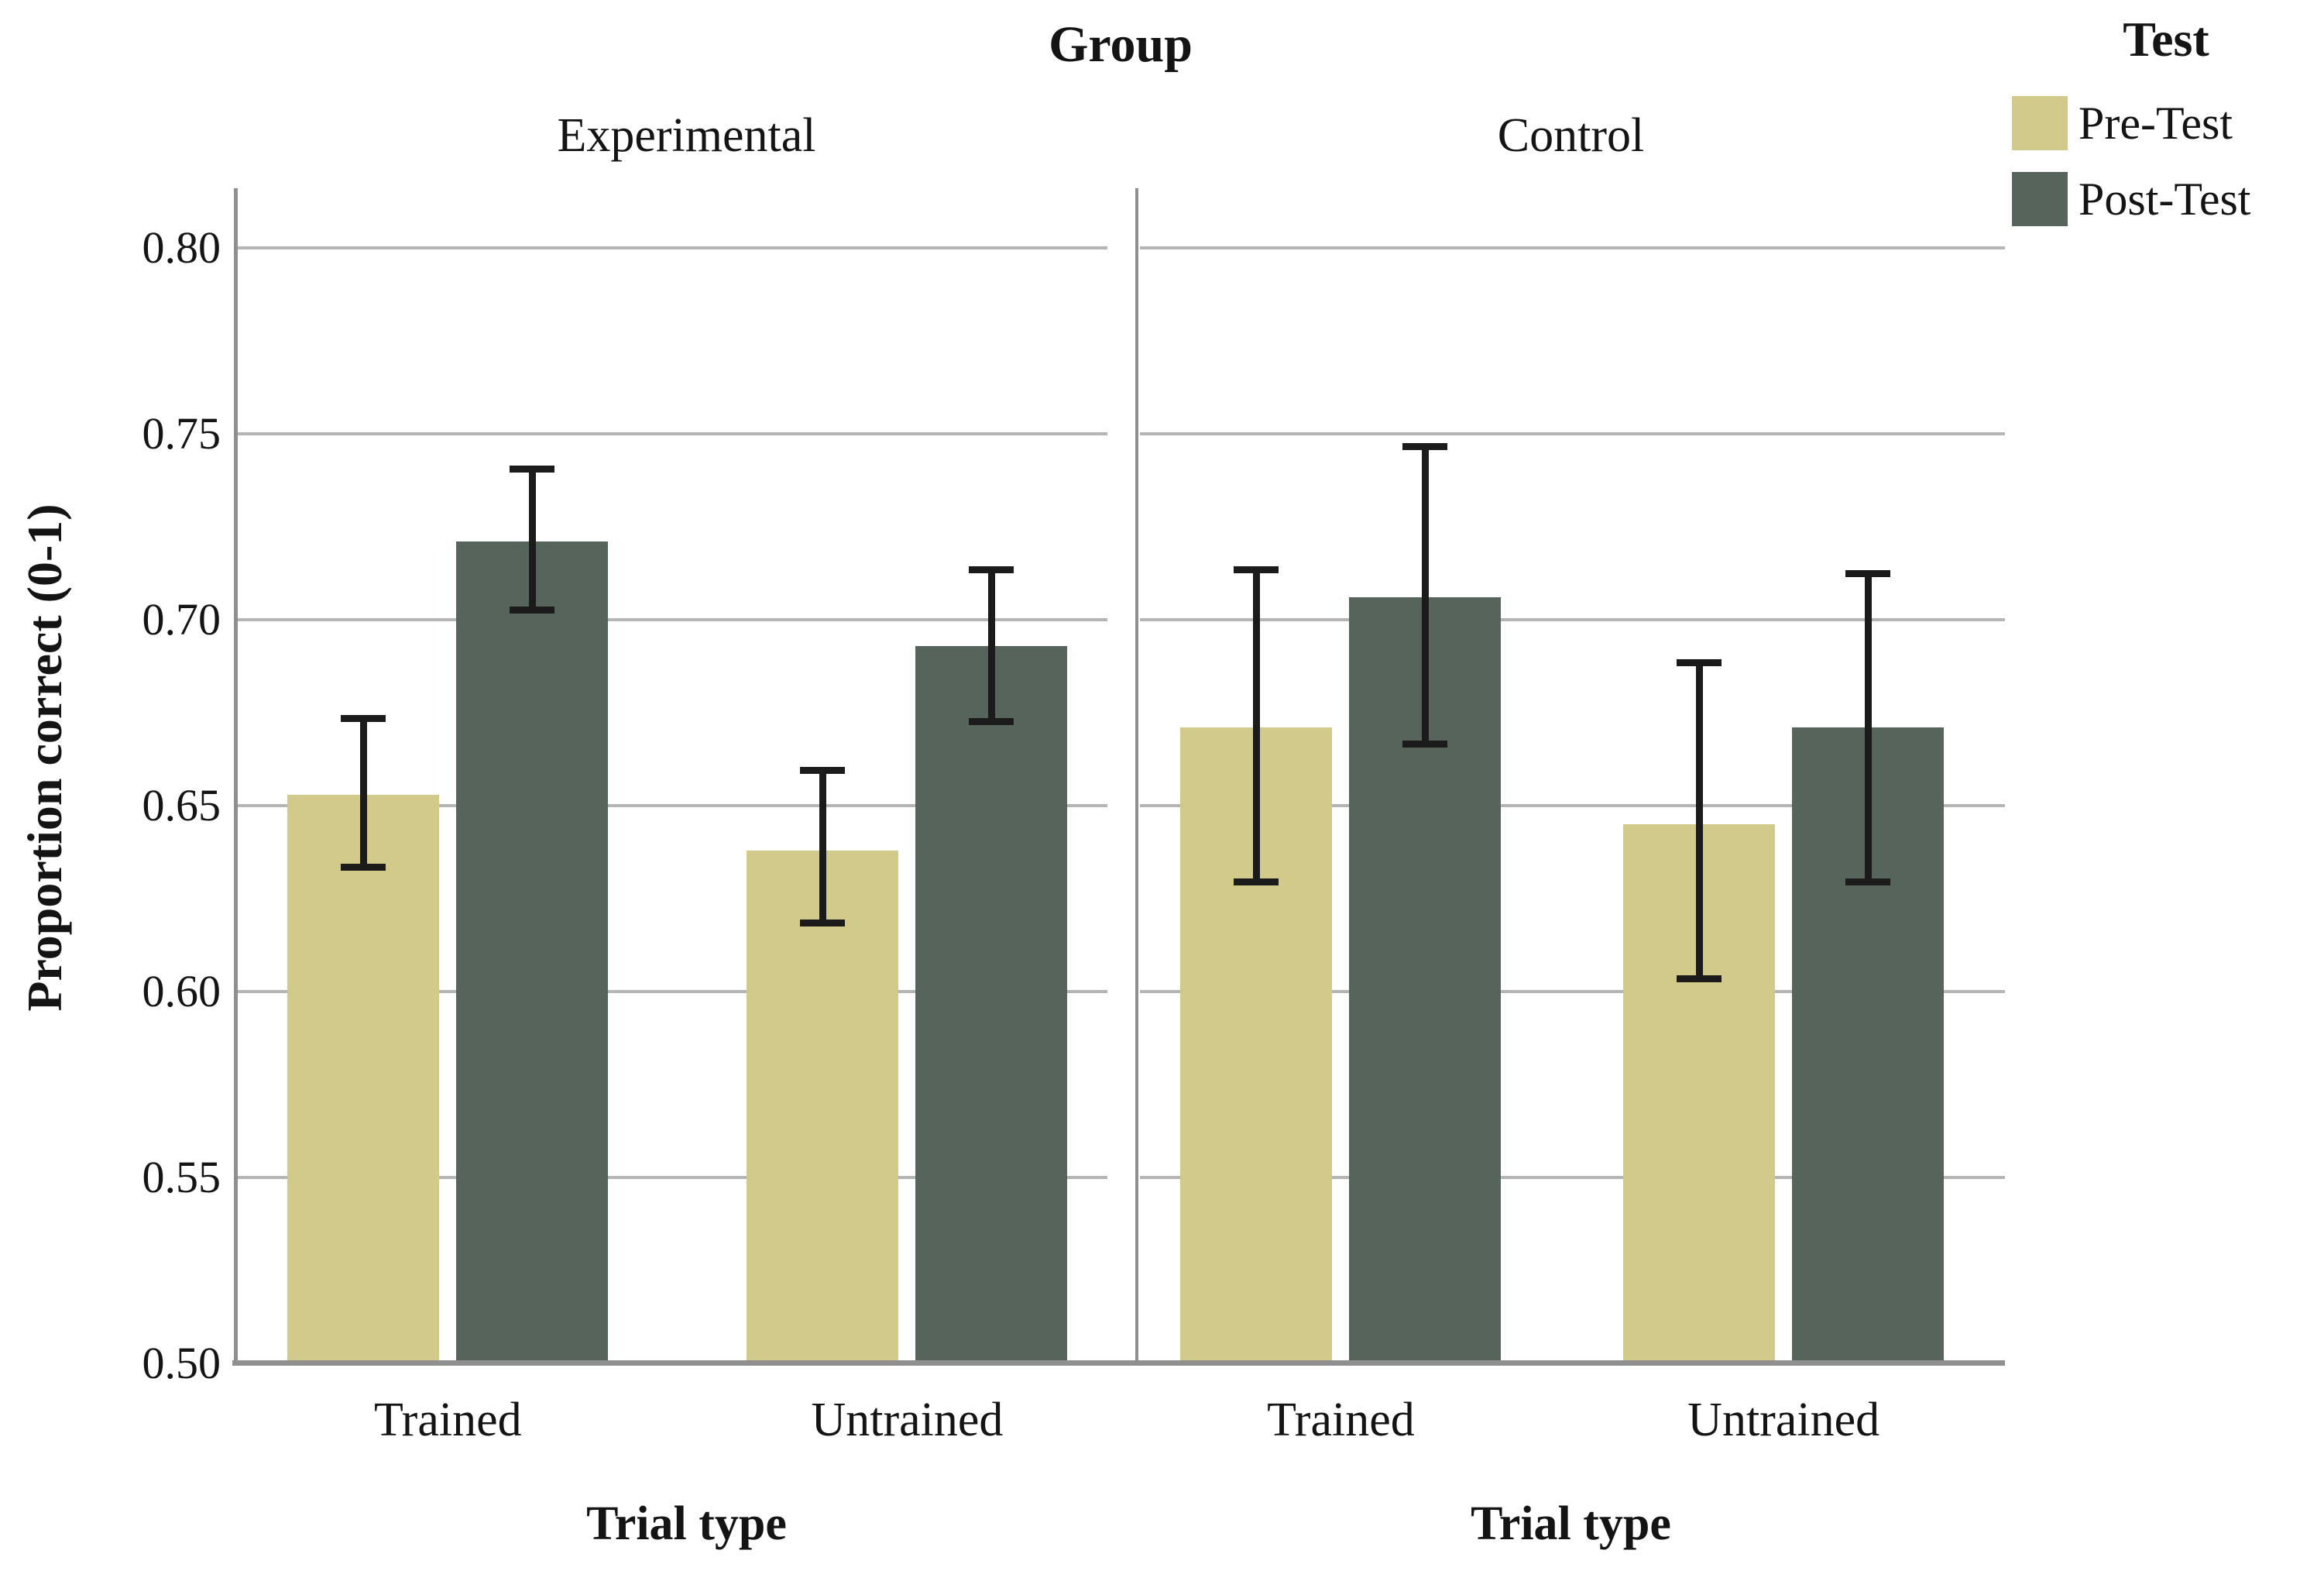  What do you see at coordinates (532, 470) in the screenshot?
I see `error-bar-cap-top-experimental-trained-post-test` at bounding box center [532, 470].